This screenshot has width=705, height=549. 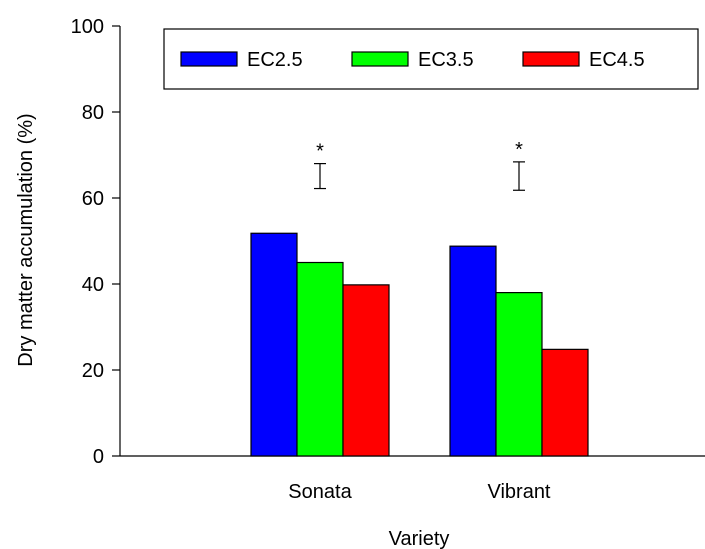 I want to click on bar-EC2.5-Vibrant, so click(x=473, y=351).